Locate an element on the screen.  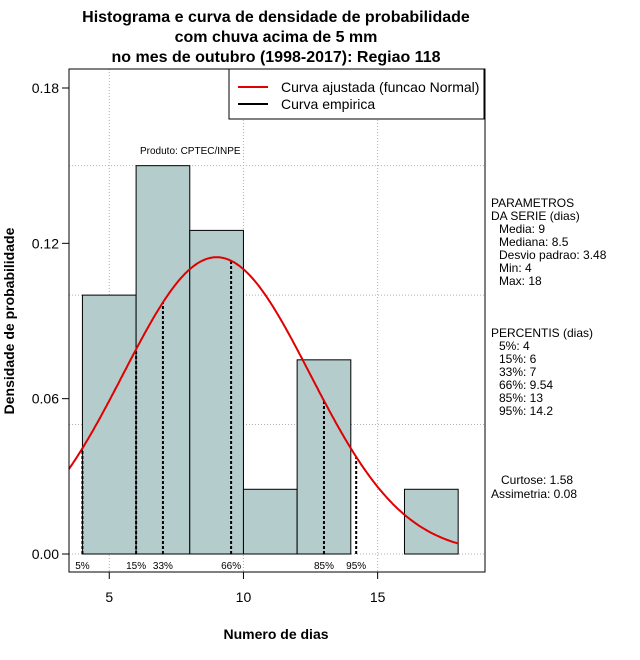
y-tick-label: 0.06 is located at coordinates (45, 399).